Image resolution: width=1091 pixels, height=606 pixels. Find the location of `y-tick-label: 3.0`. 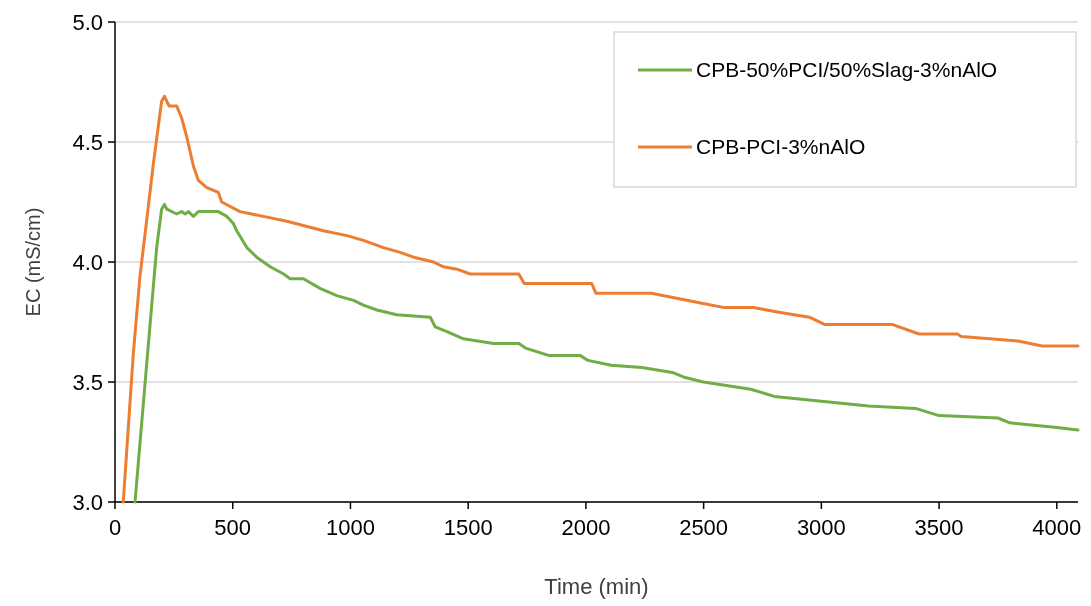

y-tick-label: 3.0 is located at coordinates (87, 502).